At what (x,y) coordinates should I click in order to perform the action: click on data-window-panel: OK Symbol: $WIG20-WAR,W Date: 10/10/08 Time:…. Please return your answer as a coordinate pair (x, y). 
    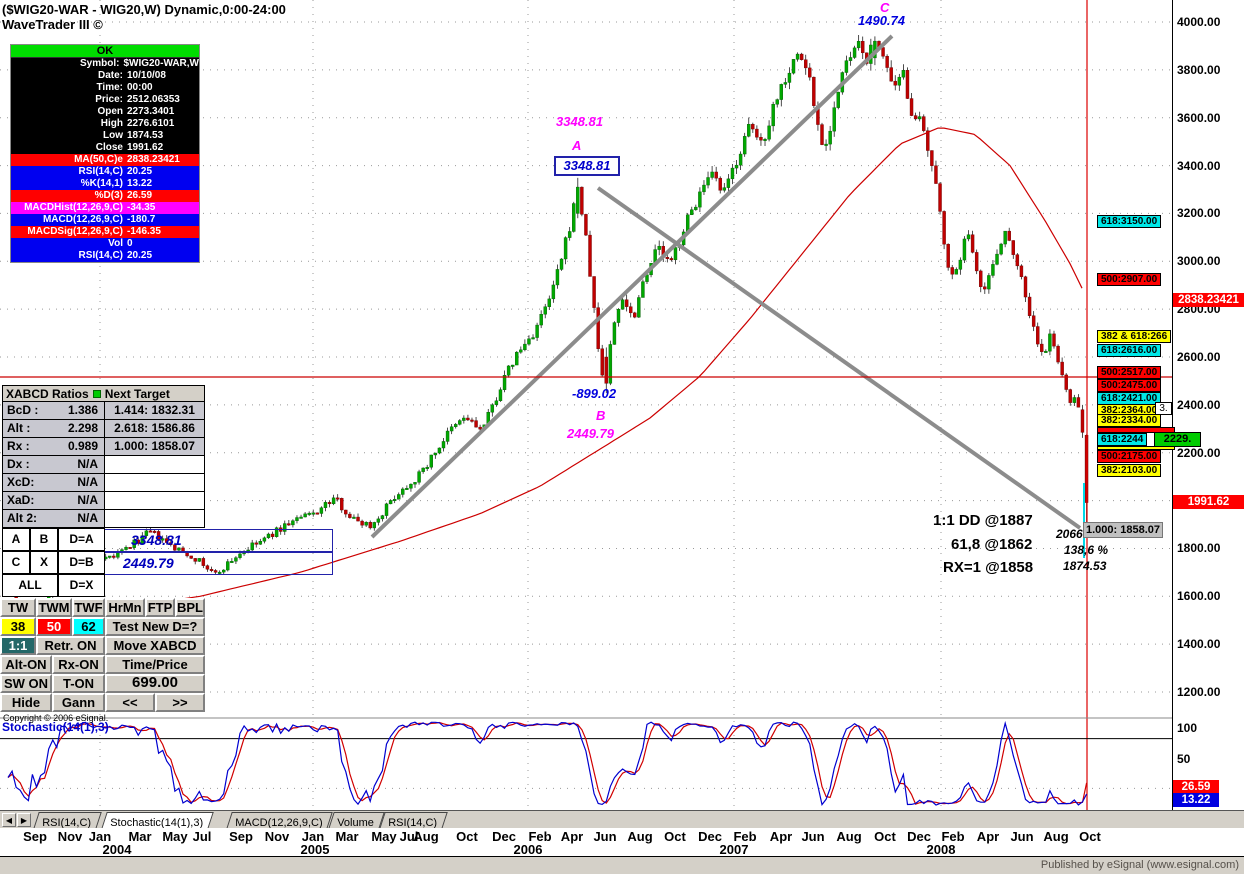
    Looking at the image, I should click on (105, 153).